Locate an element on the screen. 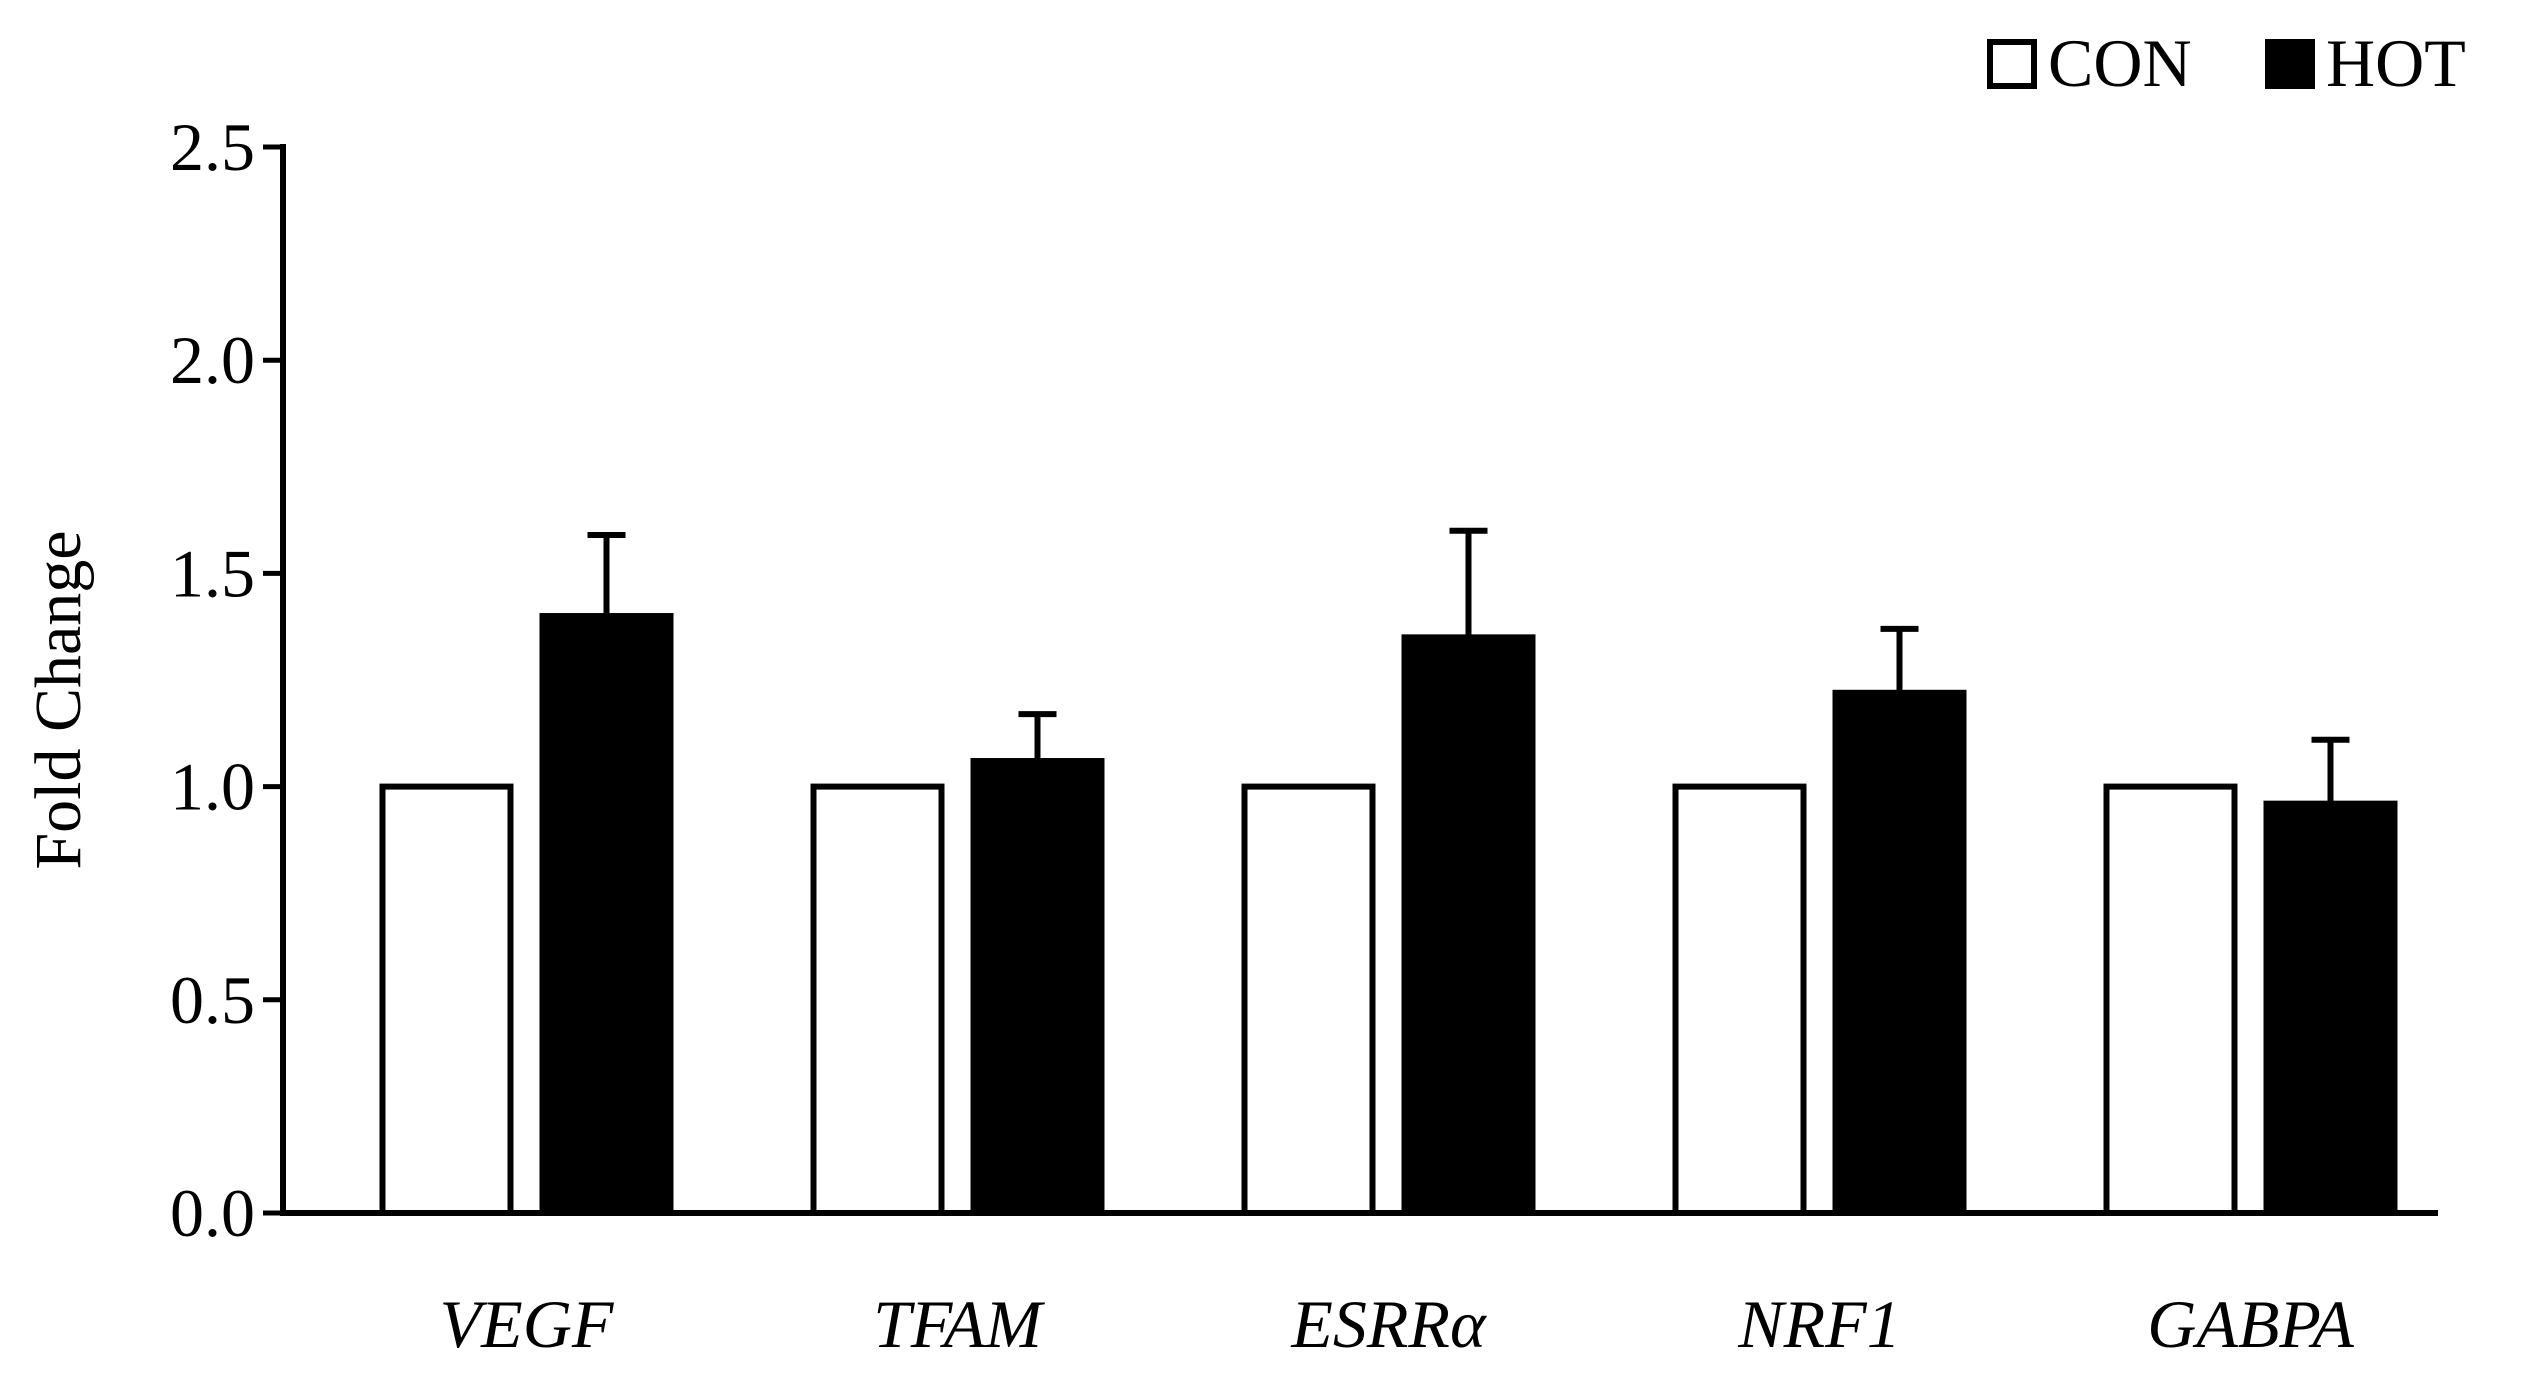  y-axis-title: Fold Change is located at coordinates (58, 699).